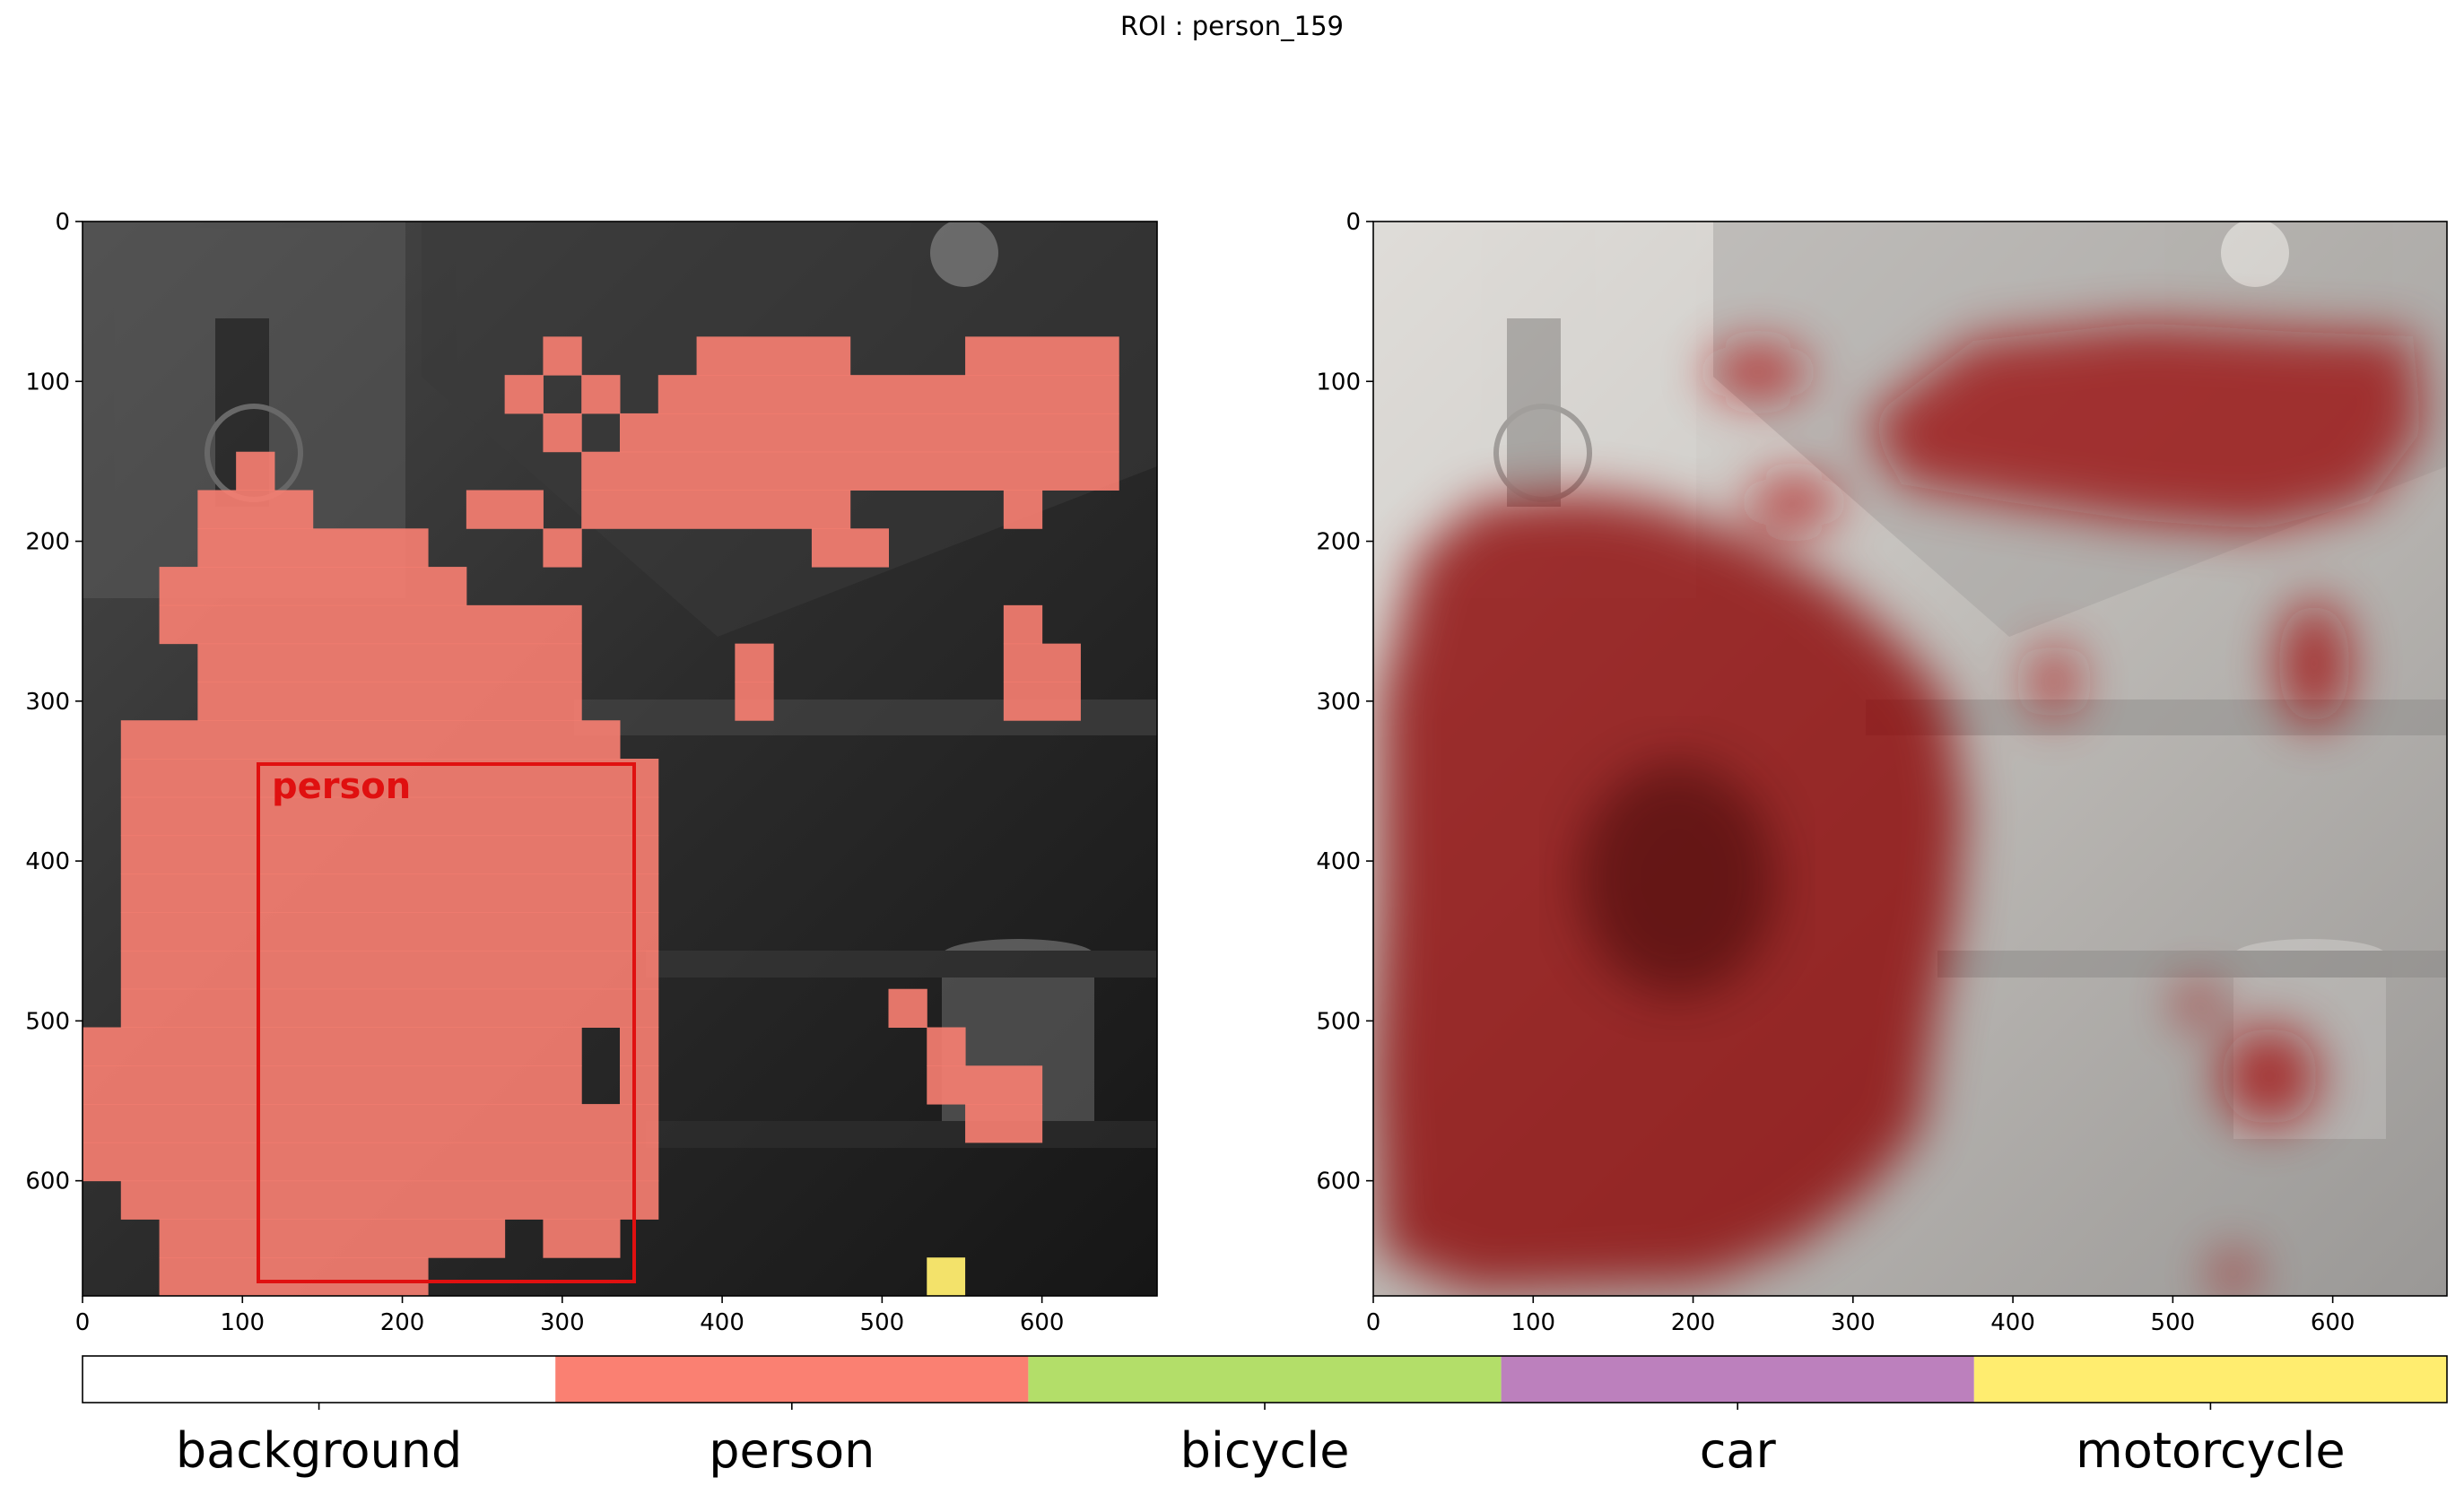  I want to click on heatmap-hotspot, so click(1677, 878).